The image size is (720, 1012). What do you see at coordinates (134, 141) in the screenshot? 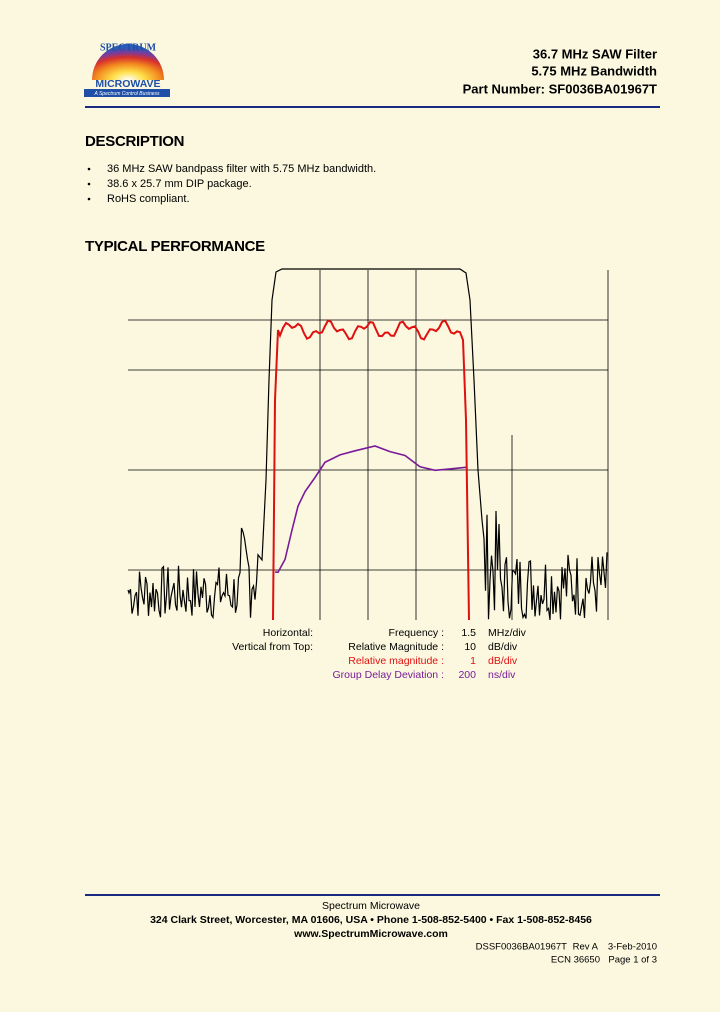
I see `section-heading: DESCRIPTION` at bounding box center [134, 141].